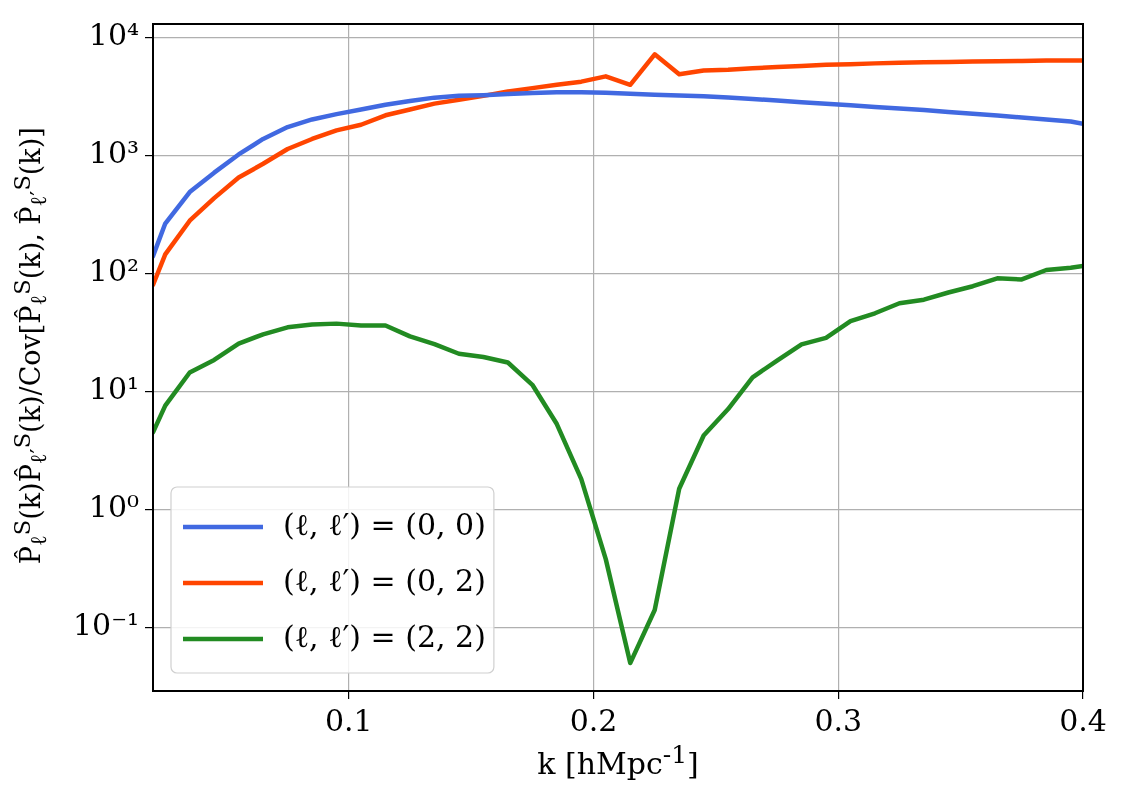  I want to click on y-tick-label: 10¹, so click(113, 389).